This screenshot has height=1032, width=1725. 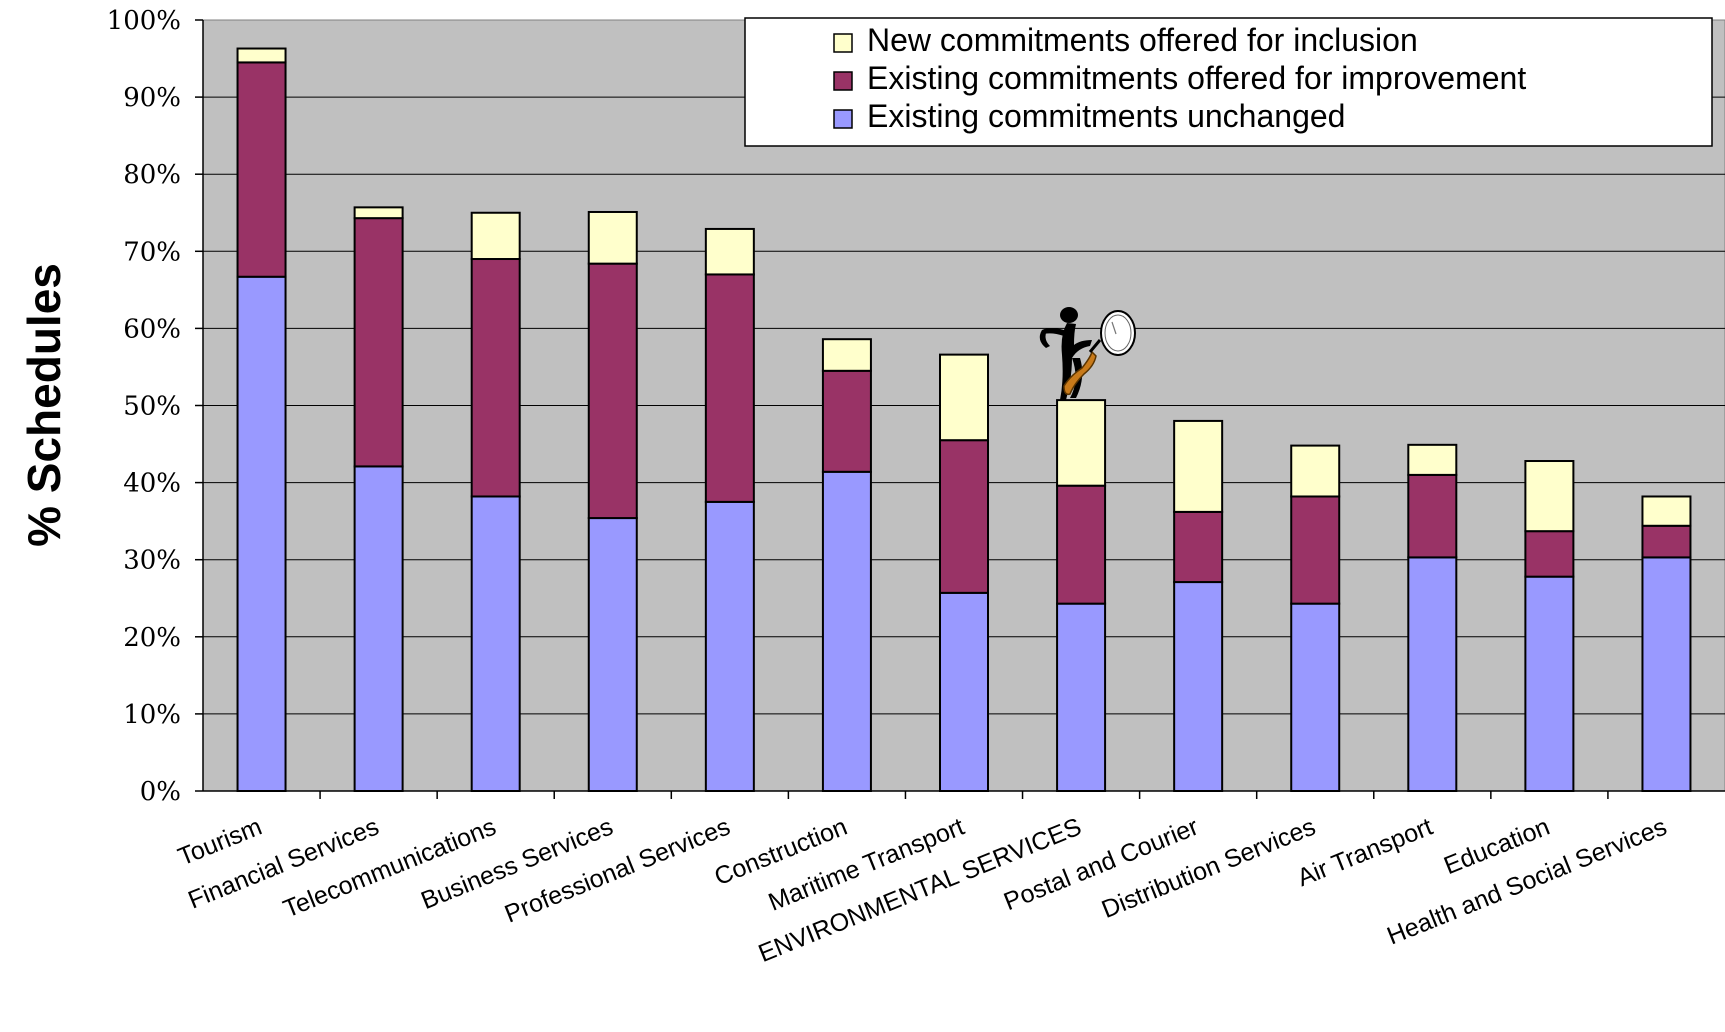 I want to click on y-tick-label: 0%, so click(x=160, y=792).